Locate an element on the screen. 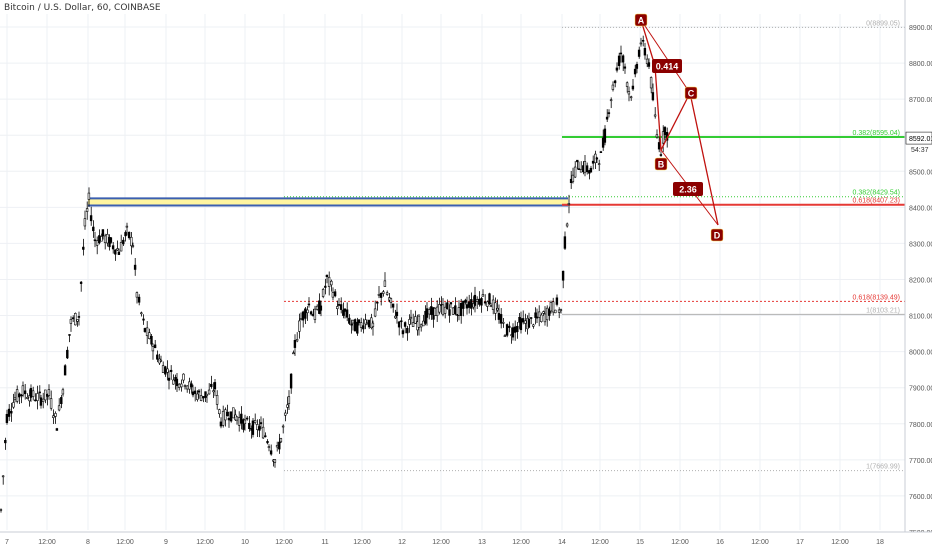 Image resolution: width=932 pixels, height=550 pixels. time-tick-label: 17 is located at coordinates (800, 542).